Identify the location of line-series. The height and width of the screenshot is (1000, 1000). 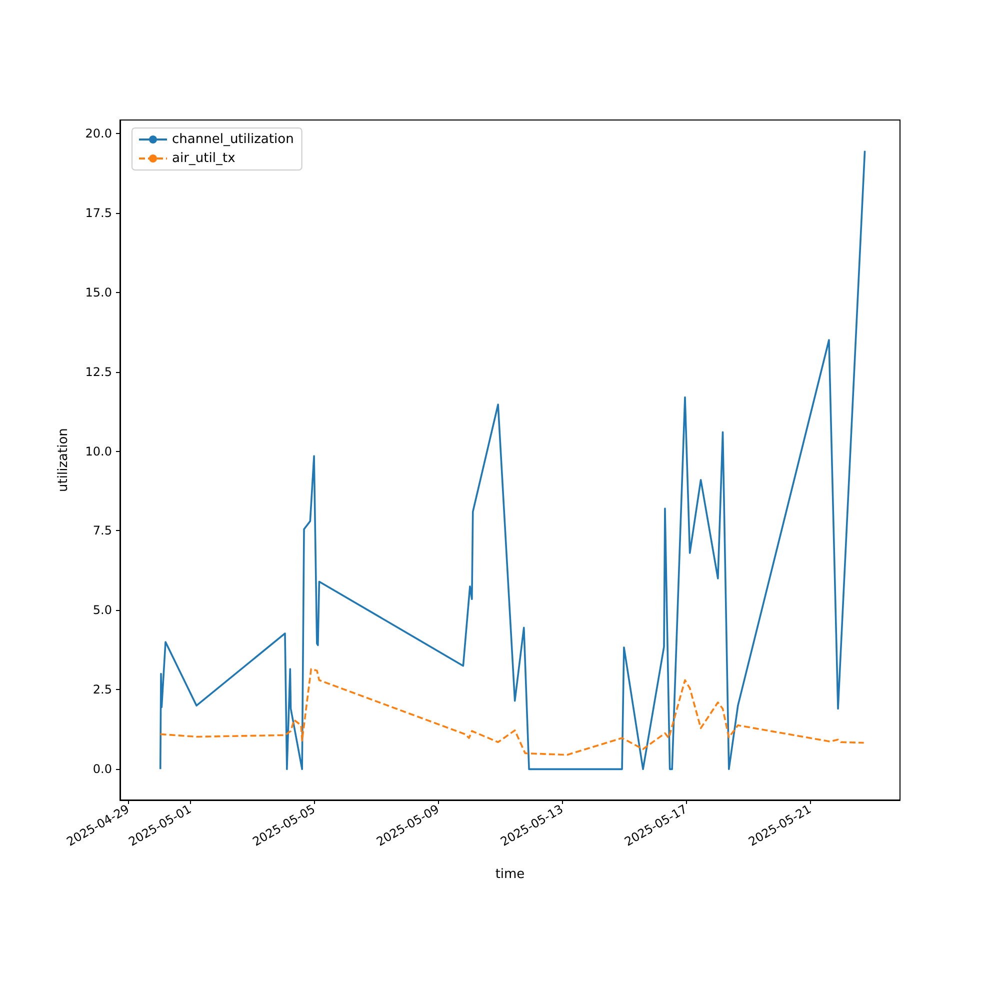
(512, 712).